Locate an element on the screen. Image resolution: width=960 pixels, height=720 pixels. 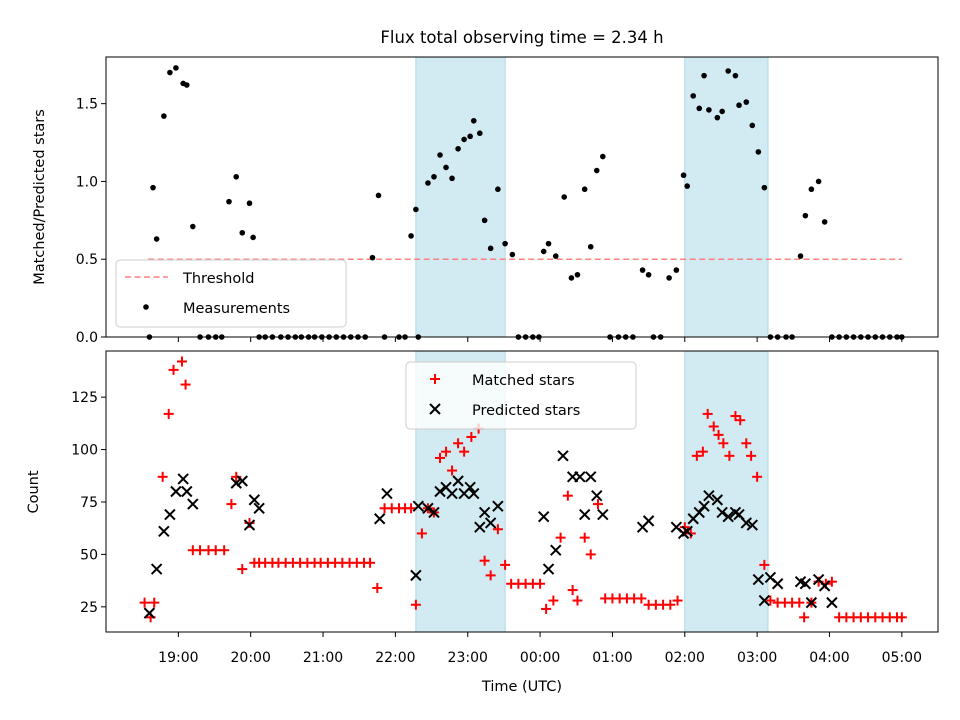
y-tick-label: 125 is located at coordinates (84, 398).